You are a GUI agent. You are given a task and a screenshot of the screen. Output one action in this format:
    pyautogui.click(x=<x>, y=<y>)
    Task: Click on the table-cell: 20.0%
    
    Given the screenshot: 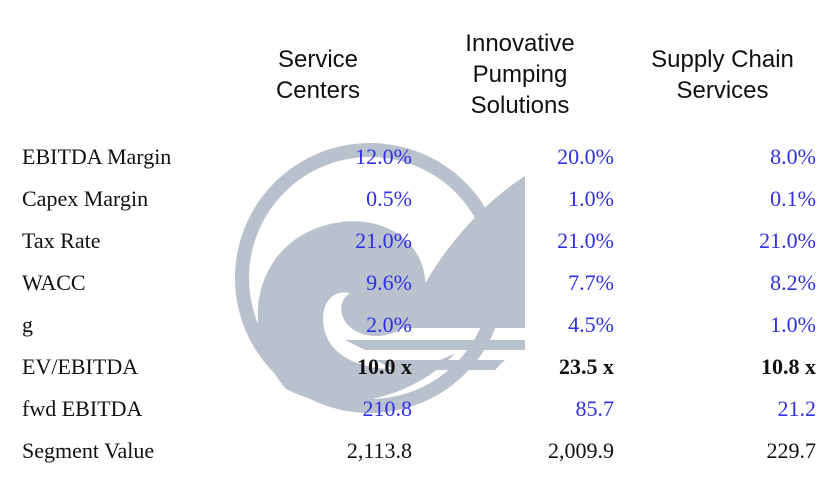 What is the action you would take?
    pyautogui.click(x=585, y=156)
    